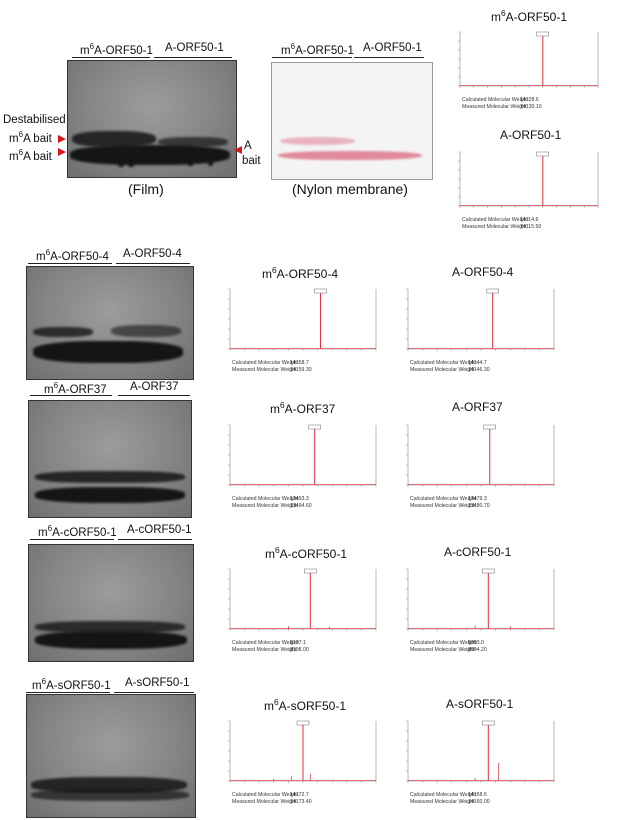 This screenshot has height=820, width=617. I want to click on spectrum-title: m6A-cORF50-1, so click(306, 553).